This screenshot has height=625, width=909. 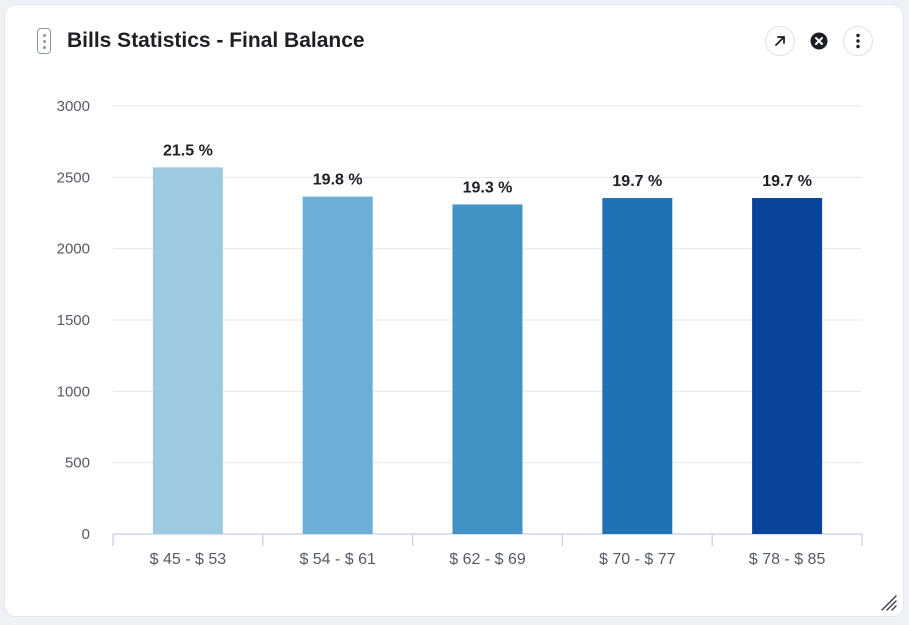 I want to click on x-tick-label: $ 78 - $ 85, so click(x=787, y=559).